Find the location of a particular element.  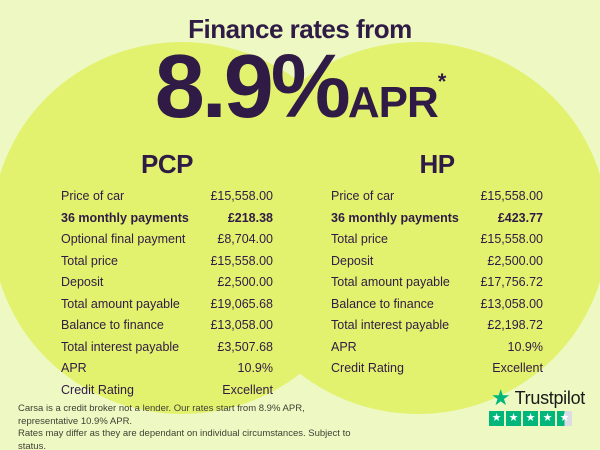

row-value: £218.38 is located at coordinates (250, 217).